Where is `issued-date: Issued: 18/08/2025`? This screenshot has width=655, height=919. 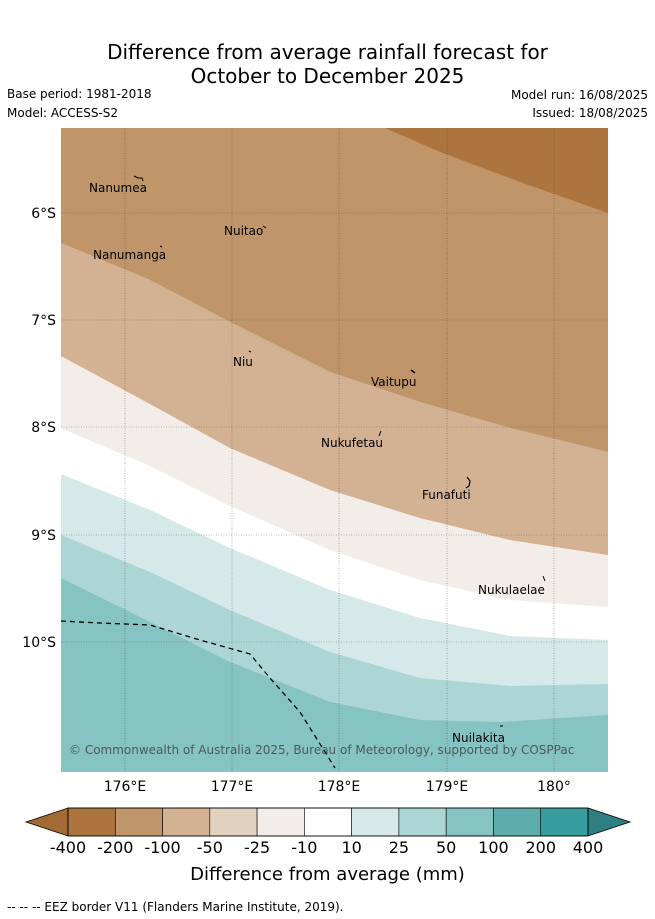
issued-date: Issued: 18/08/2025 is located at coordinates (590, 113).